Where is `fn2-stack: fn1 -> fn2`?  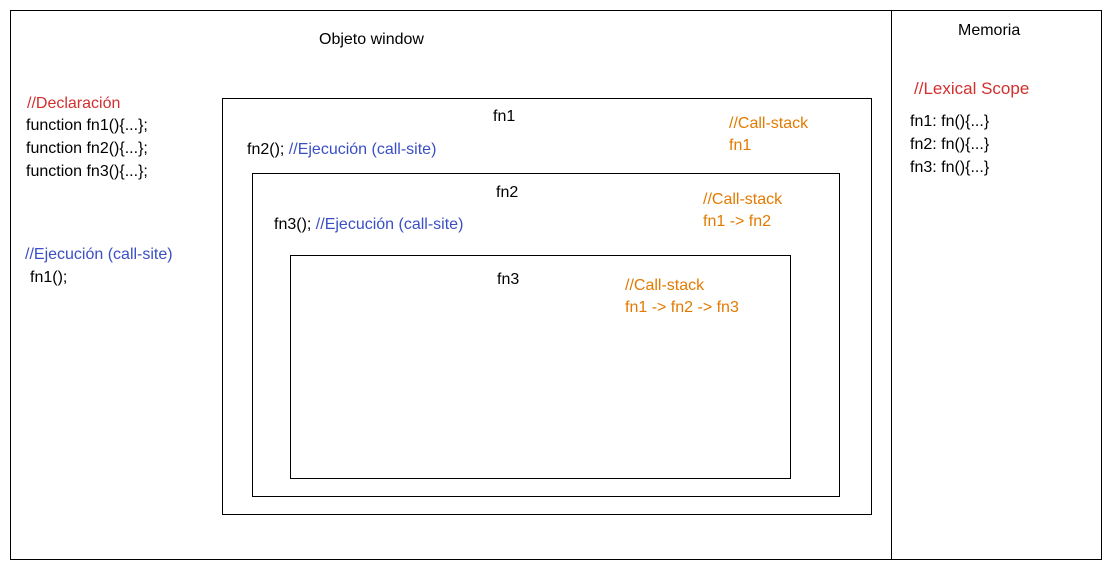
fn2-stack: fn1 -> fn2 is located at coordinates (737, 221).